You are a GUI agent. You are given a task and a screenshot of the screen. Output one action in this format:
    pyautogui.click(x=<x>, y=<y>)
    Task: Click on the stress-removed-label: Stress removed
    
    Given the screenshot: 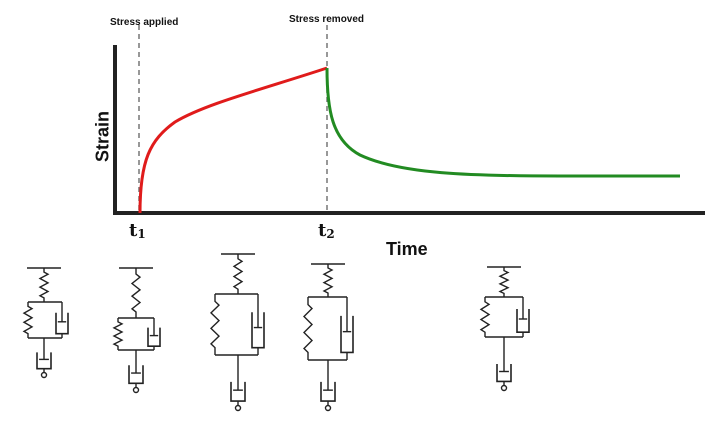 What is the action you would take?
    pyautogui.click(x=327, y=19)
    